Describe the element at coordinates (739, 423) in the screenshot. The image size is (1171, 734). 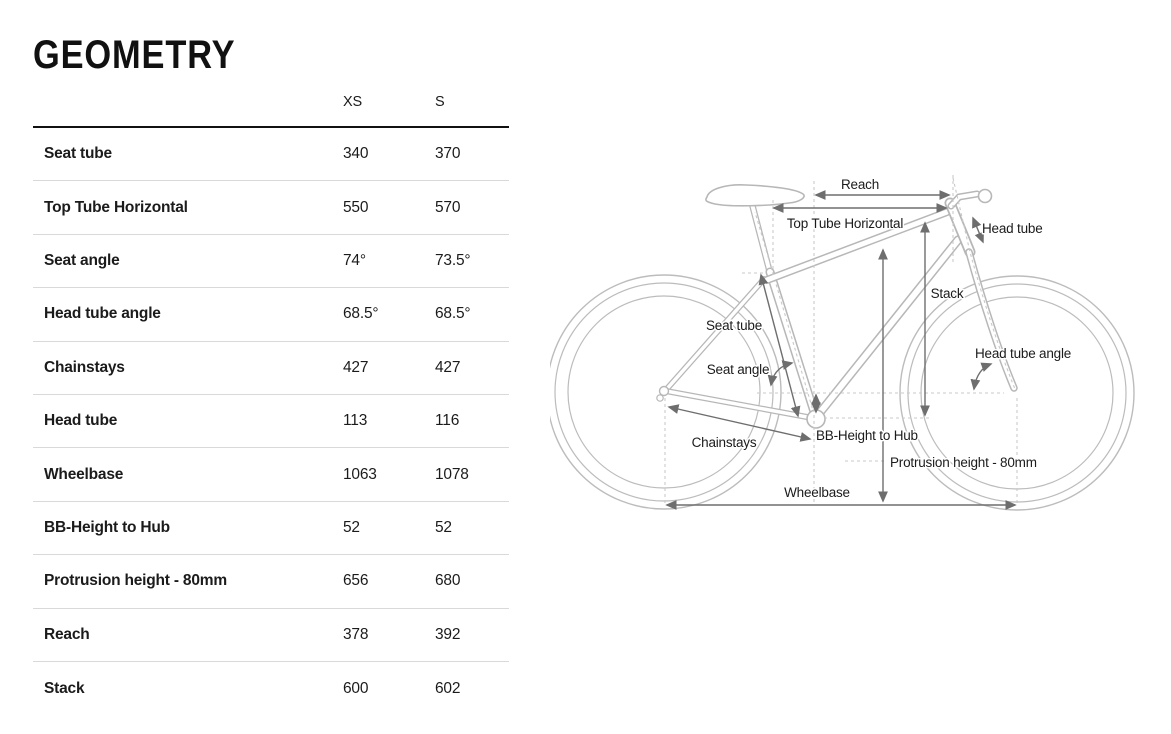
I see `chainstays-arrow` at that location.